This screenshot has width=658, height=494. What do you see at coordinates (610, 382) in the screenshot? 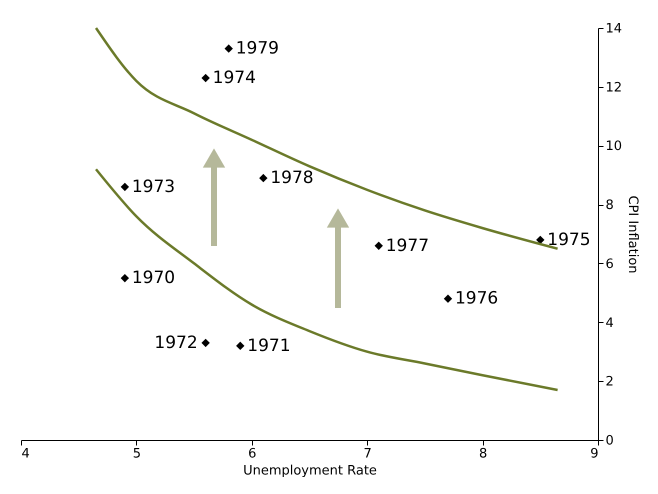
I see `y-tick-label: 2` at bounding box center [610, 382].